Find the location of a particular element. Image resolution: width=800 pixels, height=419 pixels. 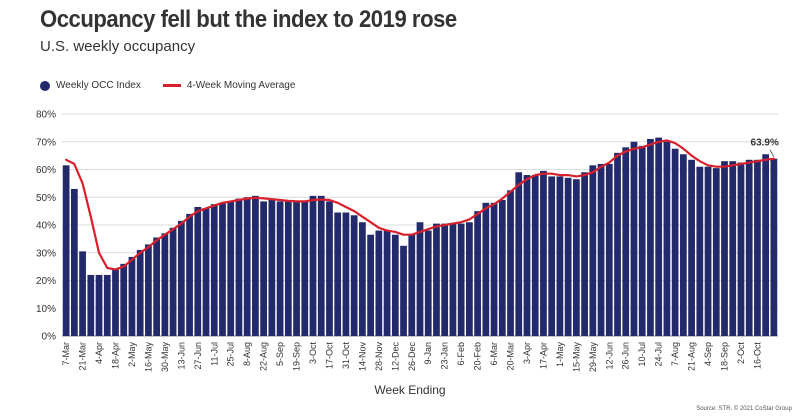

chart-subtitle: U.S. weekly occupancy is located at coordinates (118, 46).